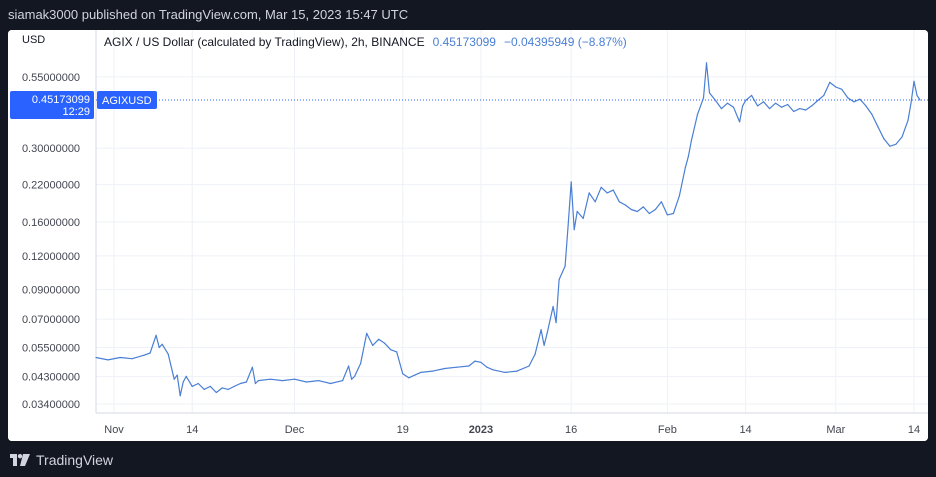 Image resolution: width=936 pixels, height=477 pixels. I want to click on x-tick-label: Feb, so click(667, 430).